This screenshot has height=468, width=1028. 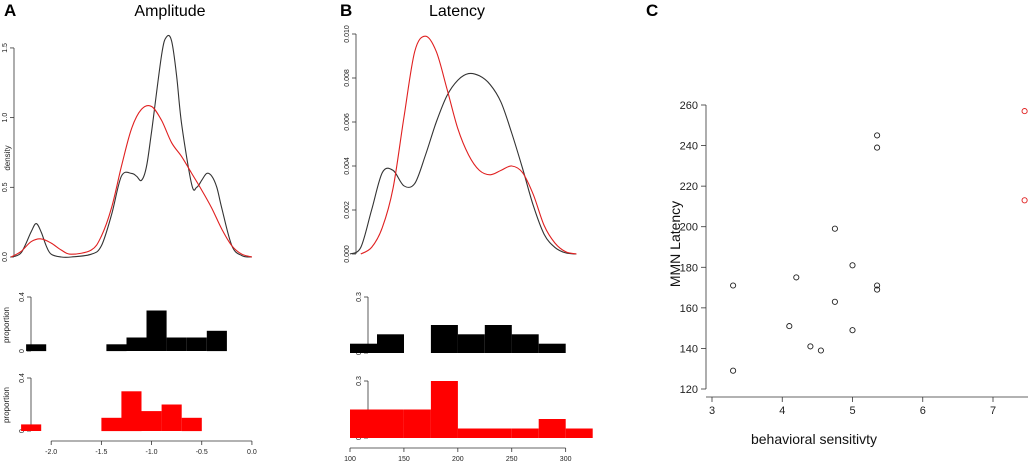 What do you see at coordinates (814, 439) in the screenshot?
I see `behavioral-sensitivity-axis-label: behavioral sensitivty` at bounding box center [814, 439].